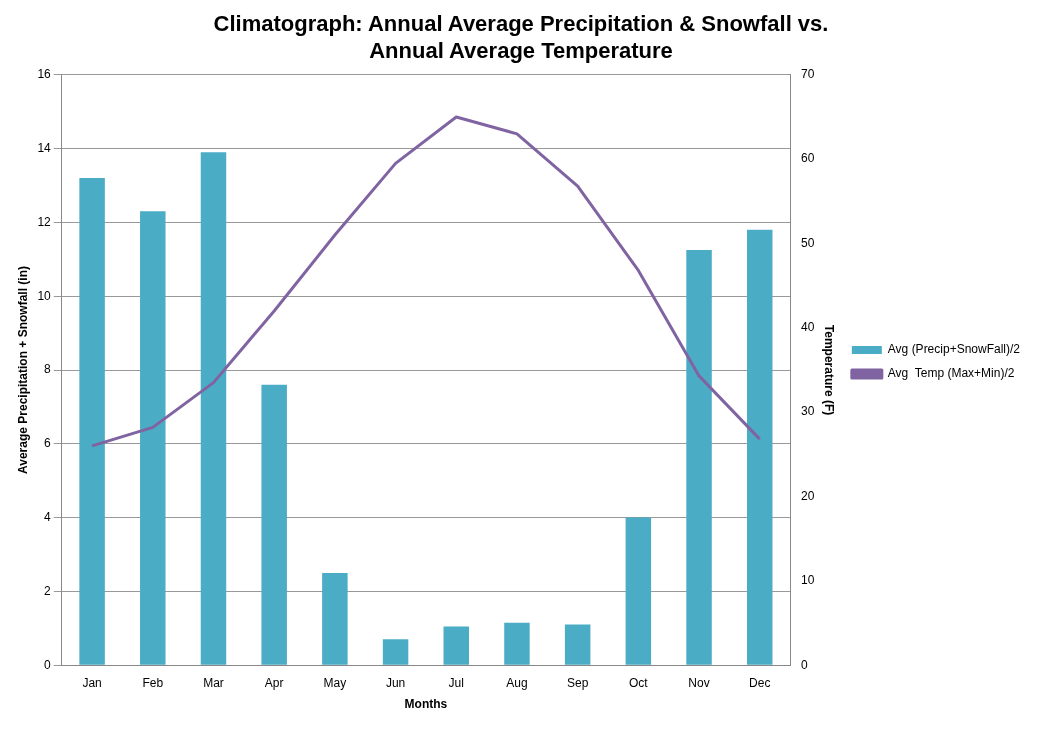 The image size is (1052, 730). Describe the element at coordinates (699, 682) in the screenshot. I see `x-tick-label: Nov` at that location.